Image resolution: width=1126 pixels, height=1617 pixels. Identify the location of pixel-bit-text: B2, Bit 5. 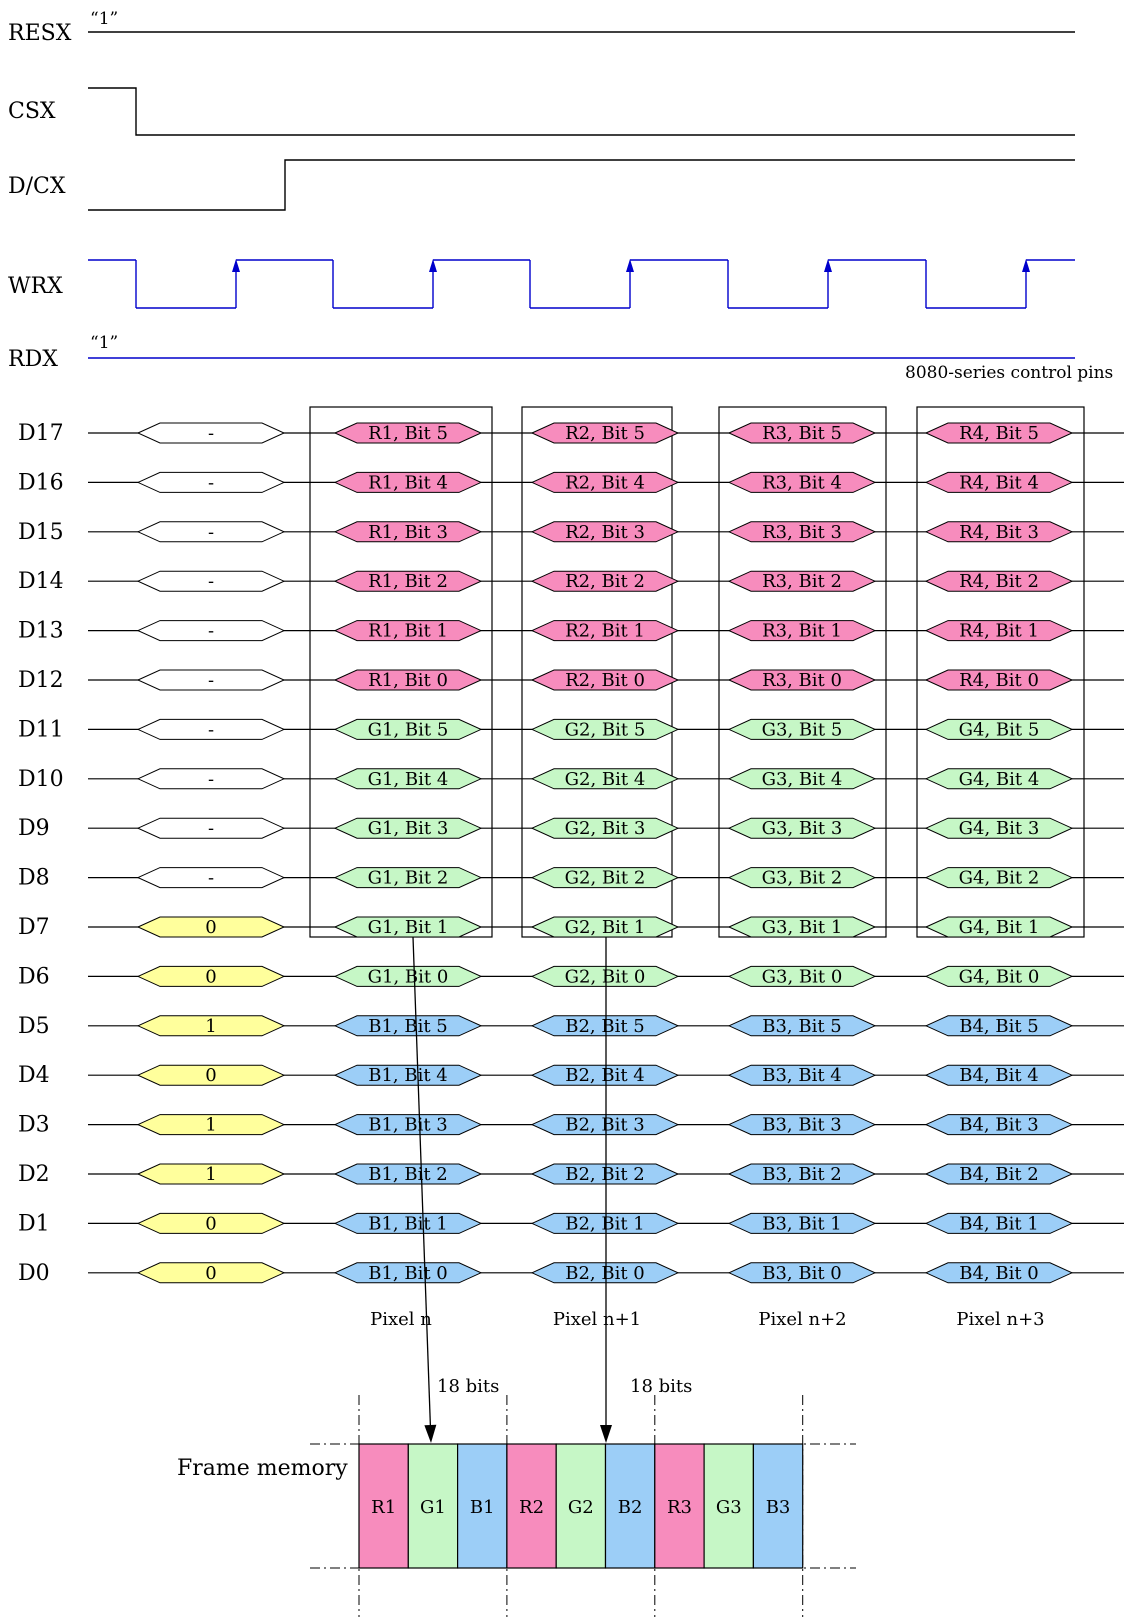
(605, 1026).